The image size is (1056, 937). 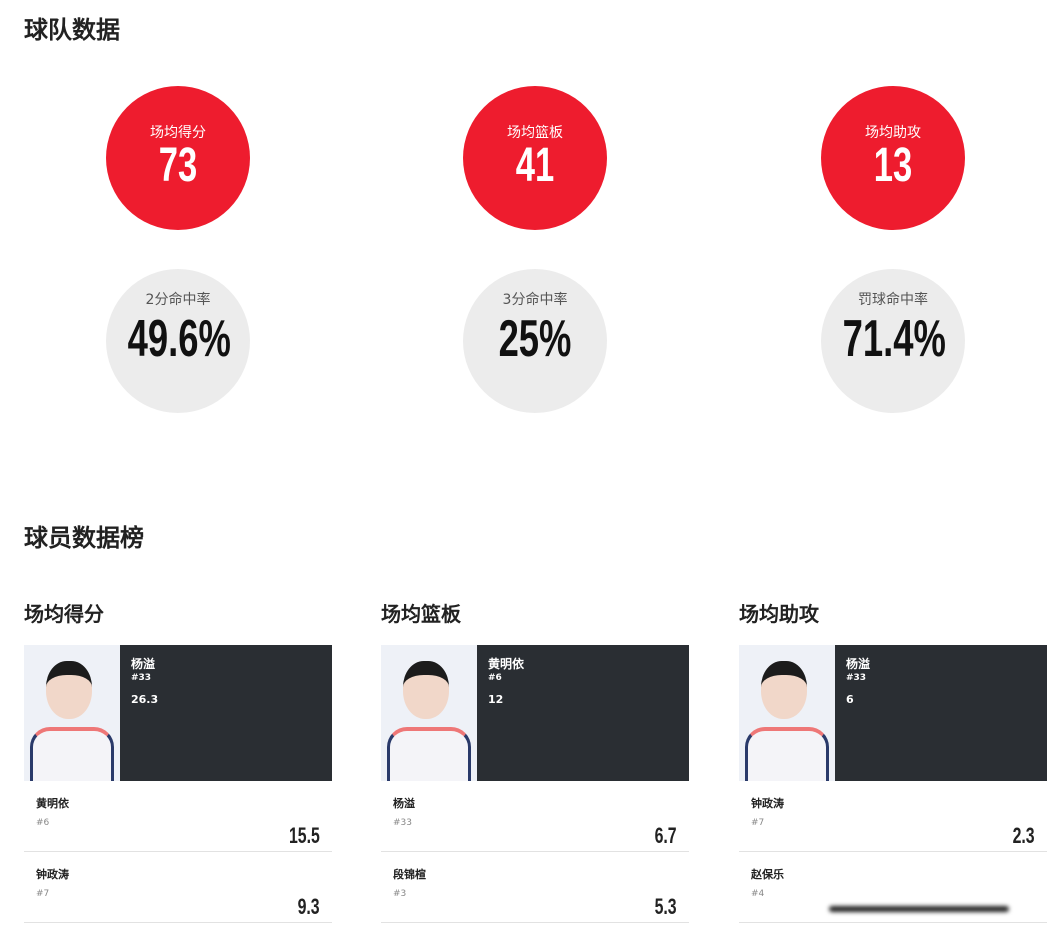 What do you see at coordinates (535, 713) in the screenshot?
I see `leader-card: 黄明依 #6 12` at bounding box center [535, 713].